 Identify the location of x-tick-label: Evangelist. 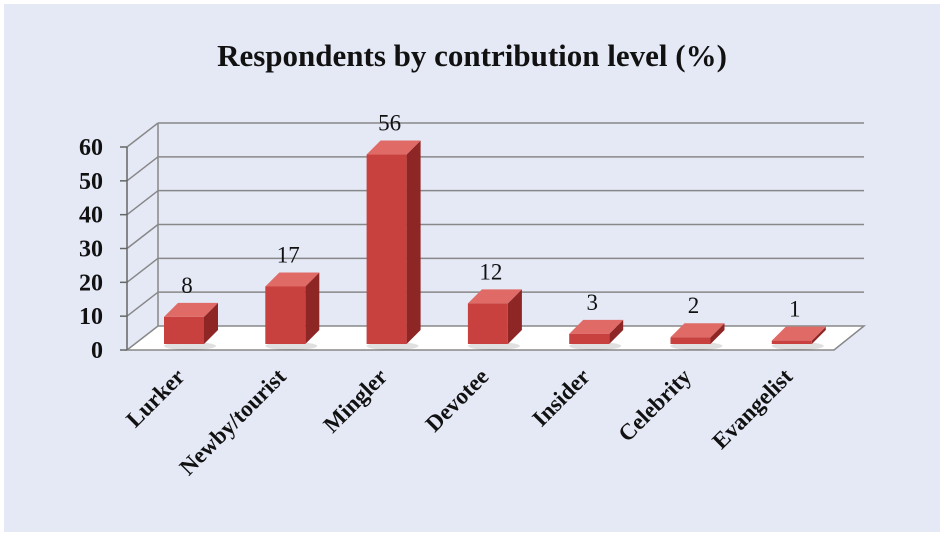
(752, 409).